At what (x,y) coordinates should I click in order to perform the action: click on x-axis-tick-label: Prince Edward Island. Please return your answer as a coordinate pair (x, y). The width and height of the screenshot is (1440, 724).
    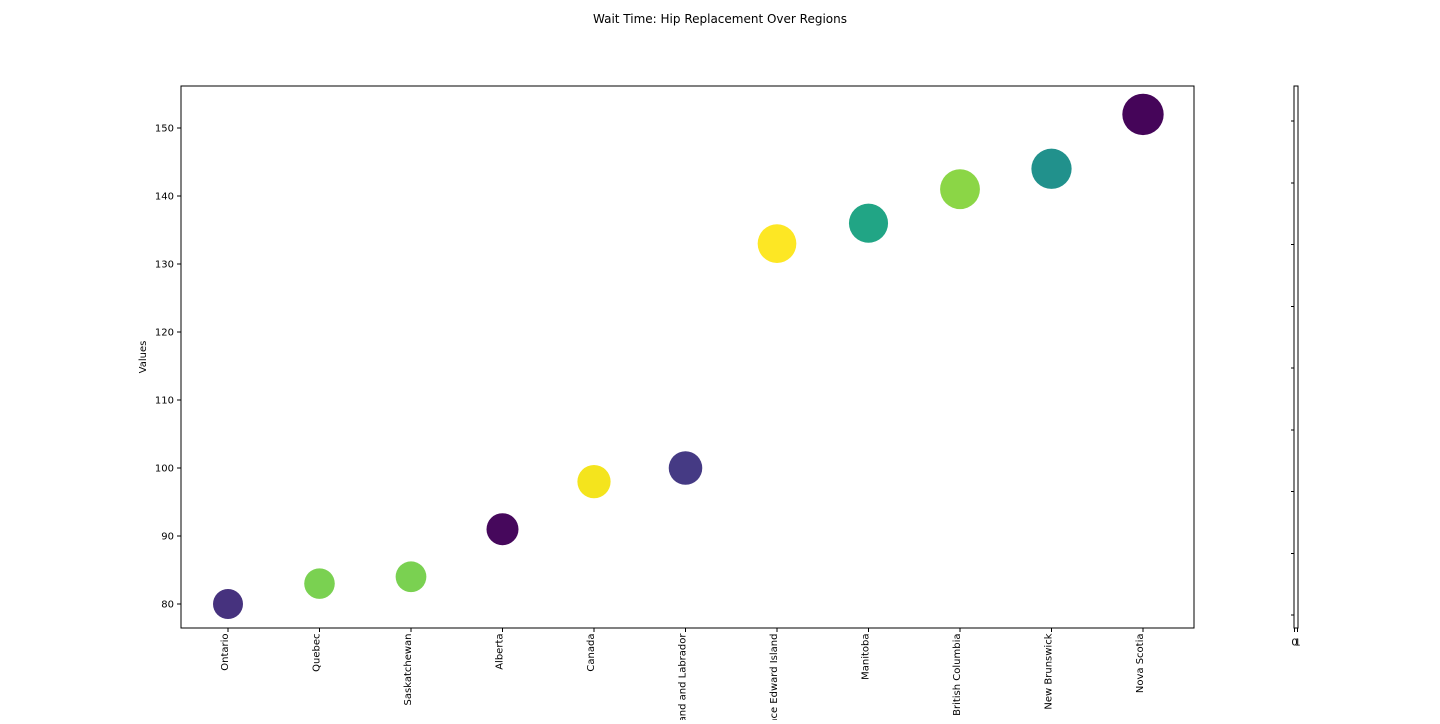
    Looking at the image, I should click on (774, 677).